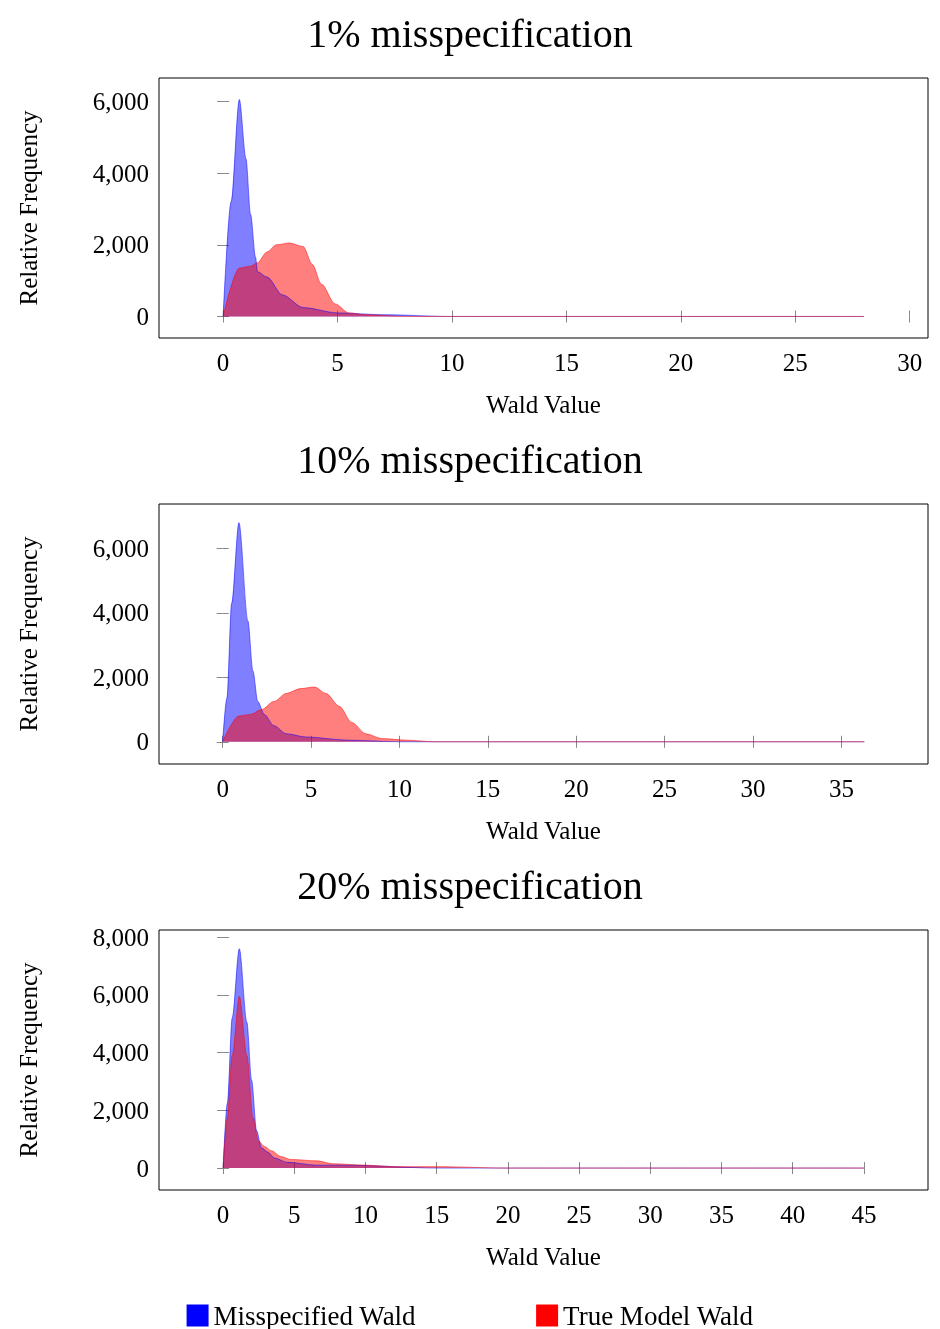  I want to click on chart-title: 1% misspecification, so click(470, 33).